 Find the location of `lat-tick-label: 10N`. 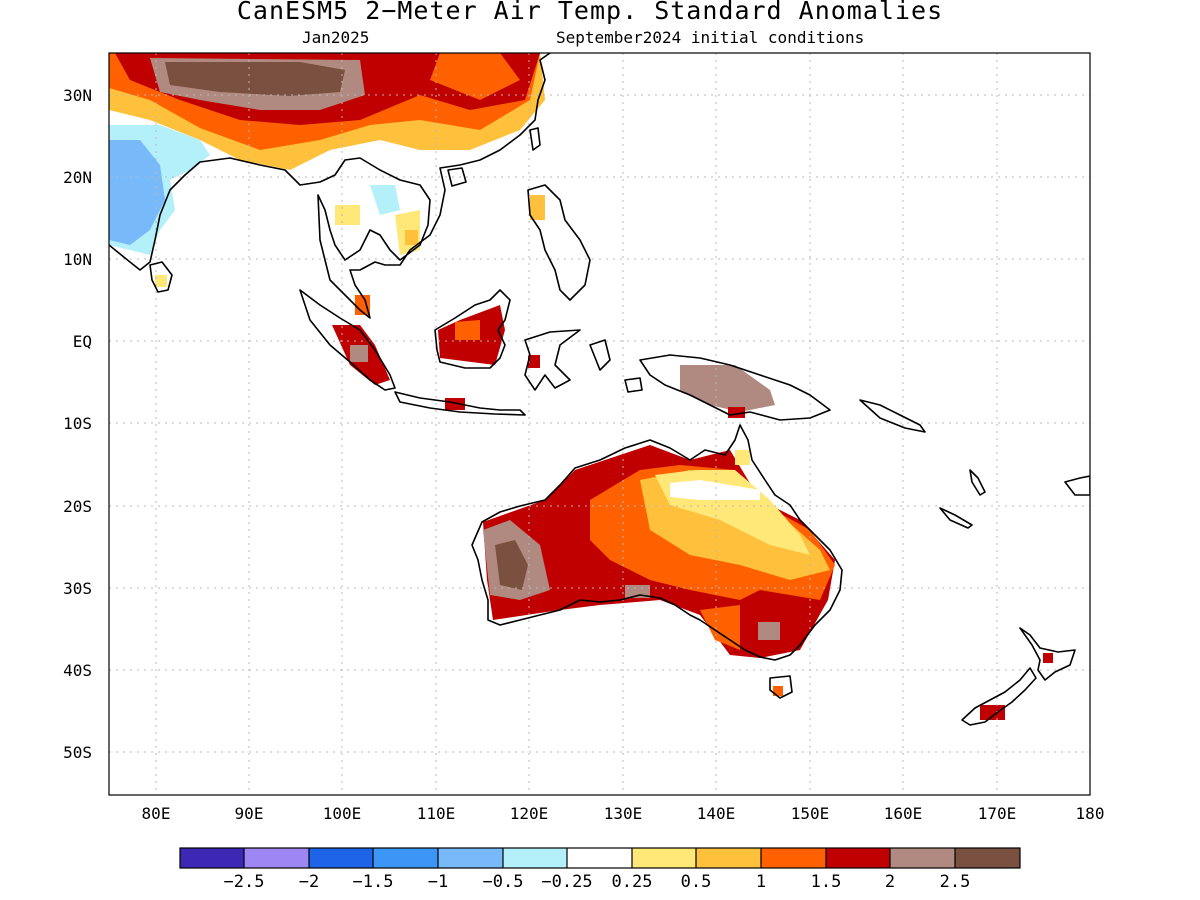

lat-tick-label: 10N is located at coordinates (77, 259).